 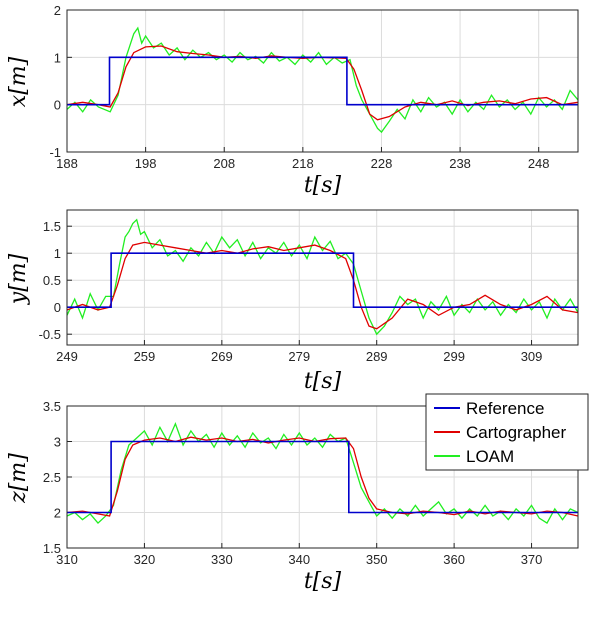 I want to click on x-tick-label: 208, so click(x=224, y=163).